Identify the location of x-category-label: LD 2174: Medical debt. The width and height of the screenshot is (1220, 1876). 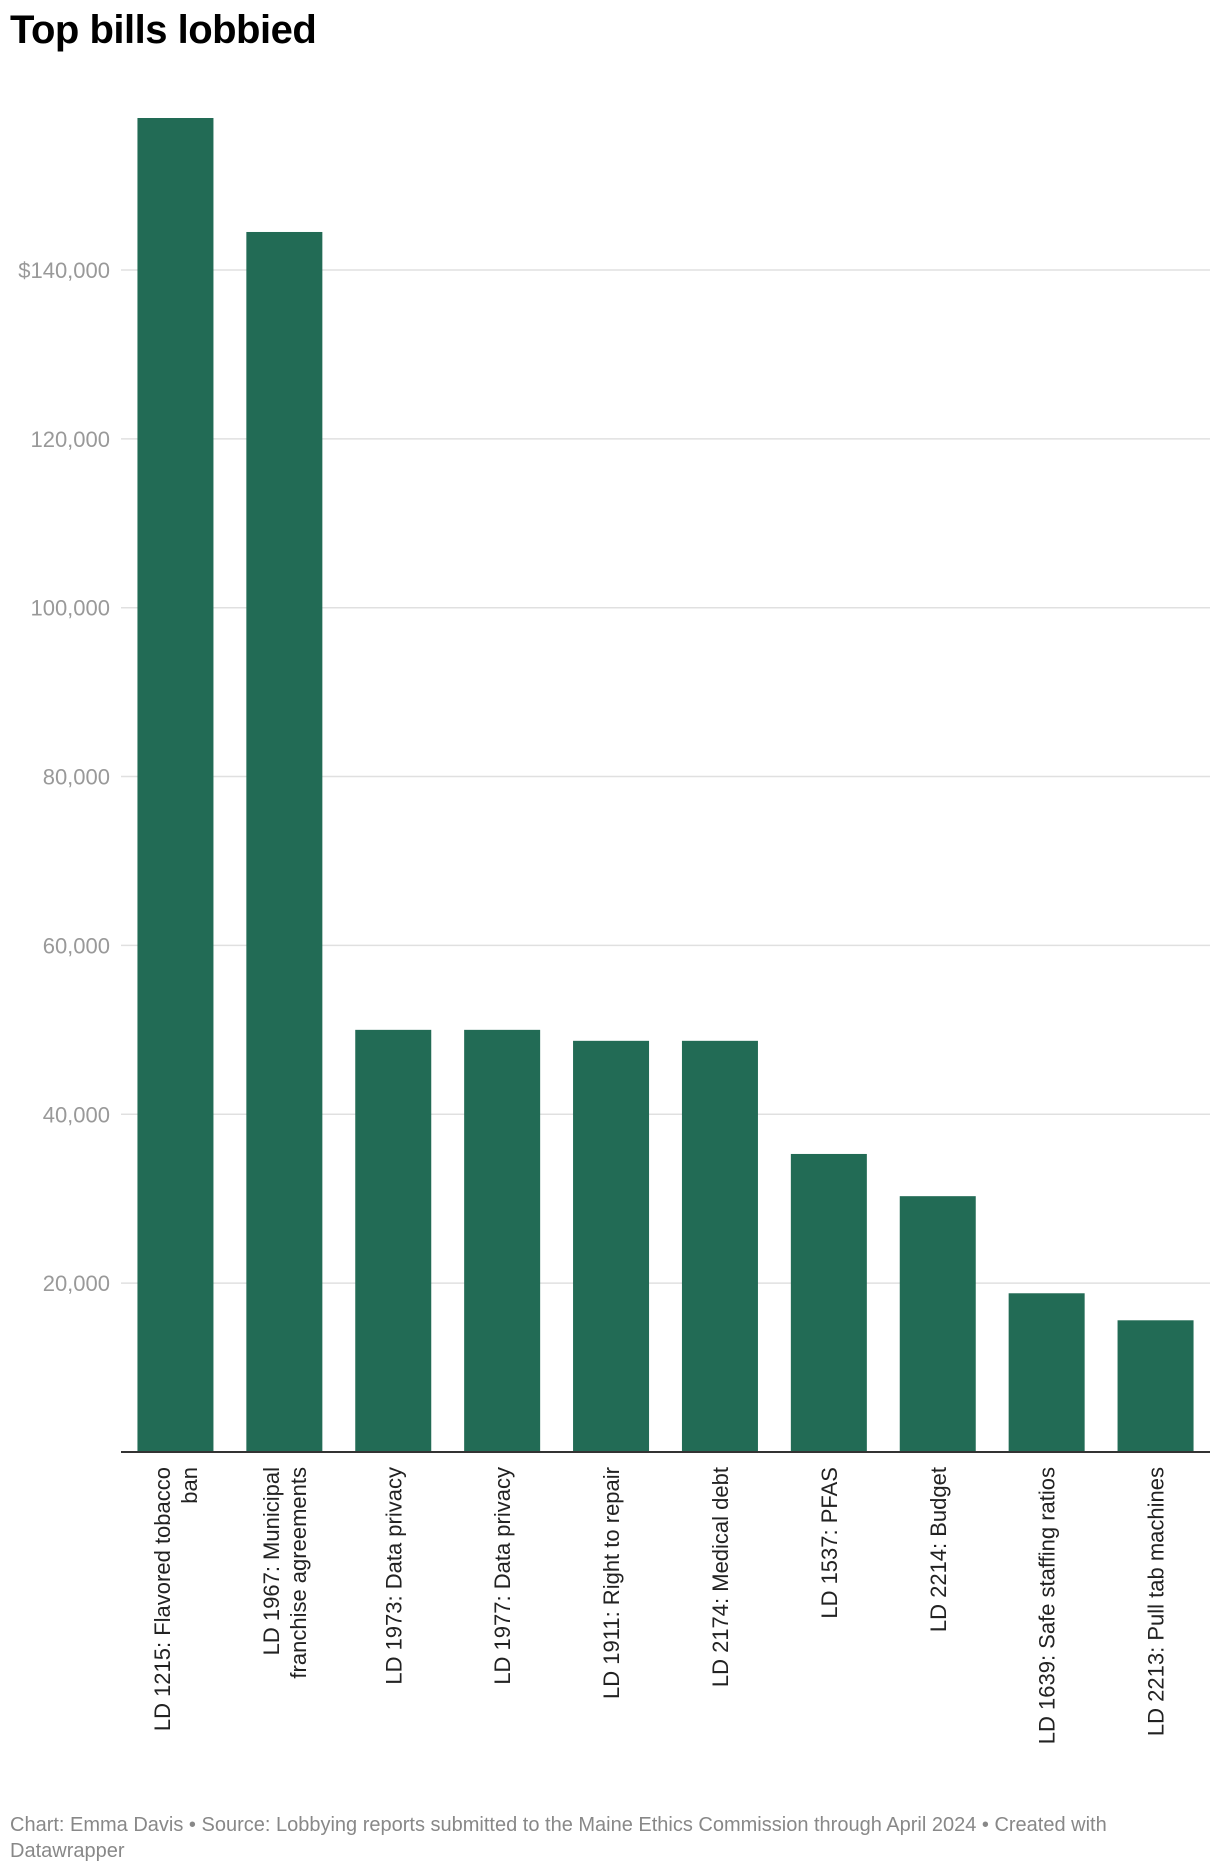
(720, 1577).